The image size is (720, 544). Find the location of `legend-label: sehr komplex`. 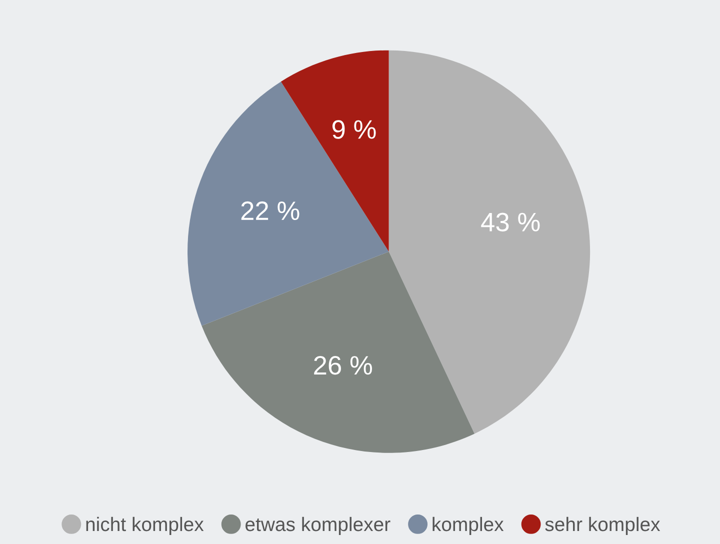

legend-label: sehr komplex is located at coordinates (602, 526).